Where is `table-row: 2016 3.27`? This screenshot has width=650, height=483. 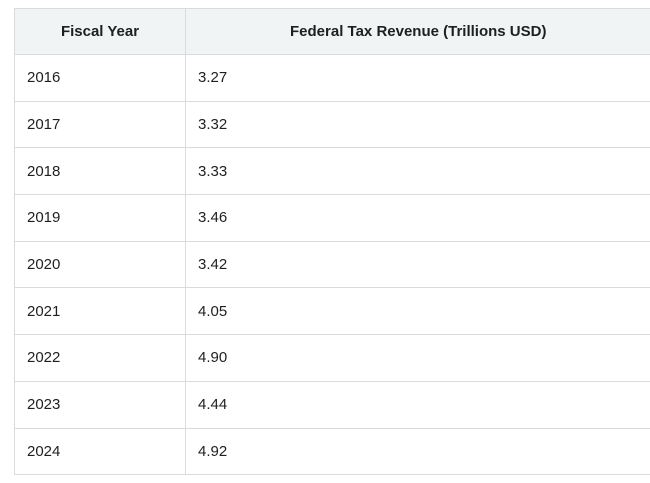 table-row: 2016 3.27 is located at coordinates (332, 78).